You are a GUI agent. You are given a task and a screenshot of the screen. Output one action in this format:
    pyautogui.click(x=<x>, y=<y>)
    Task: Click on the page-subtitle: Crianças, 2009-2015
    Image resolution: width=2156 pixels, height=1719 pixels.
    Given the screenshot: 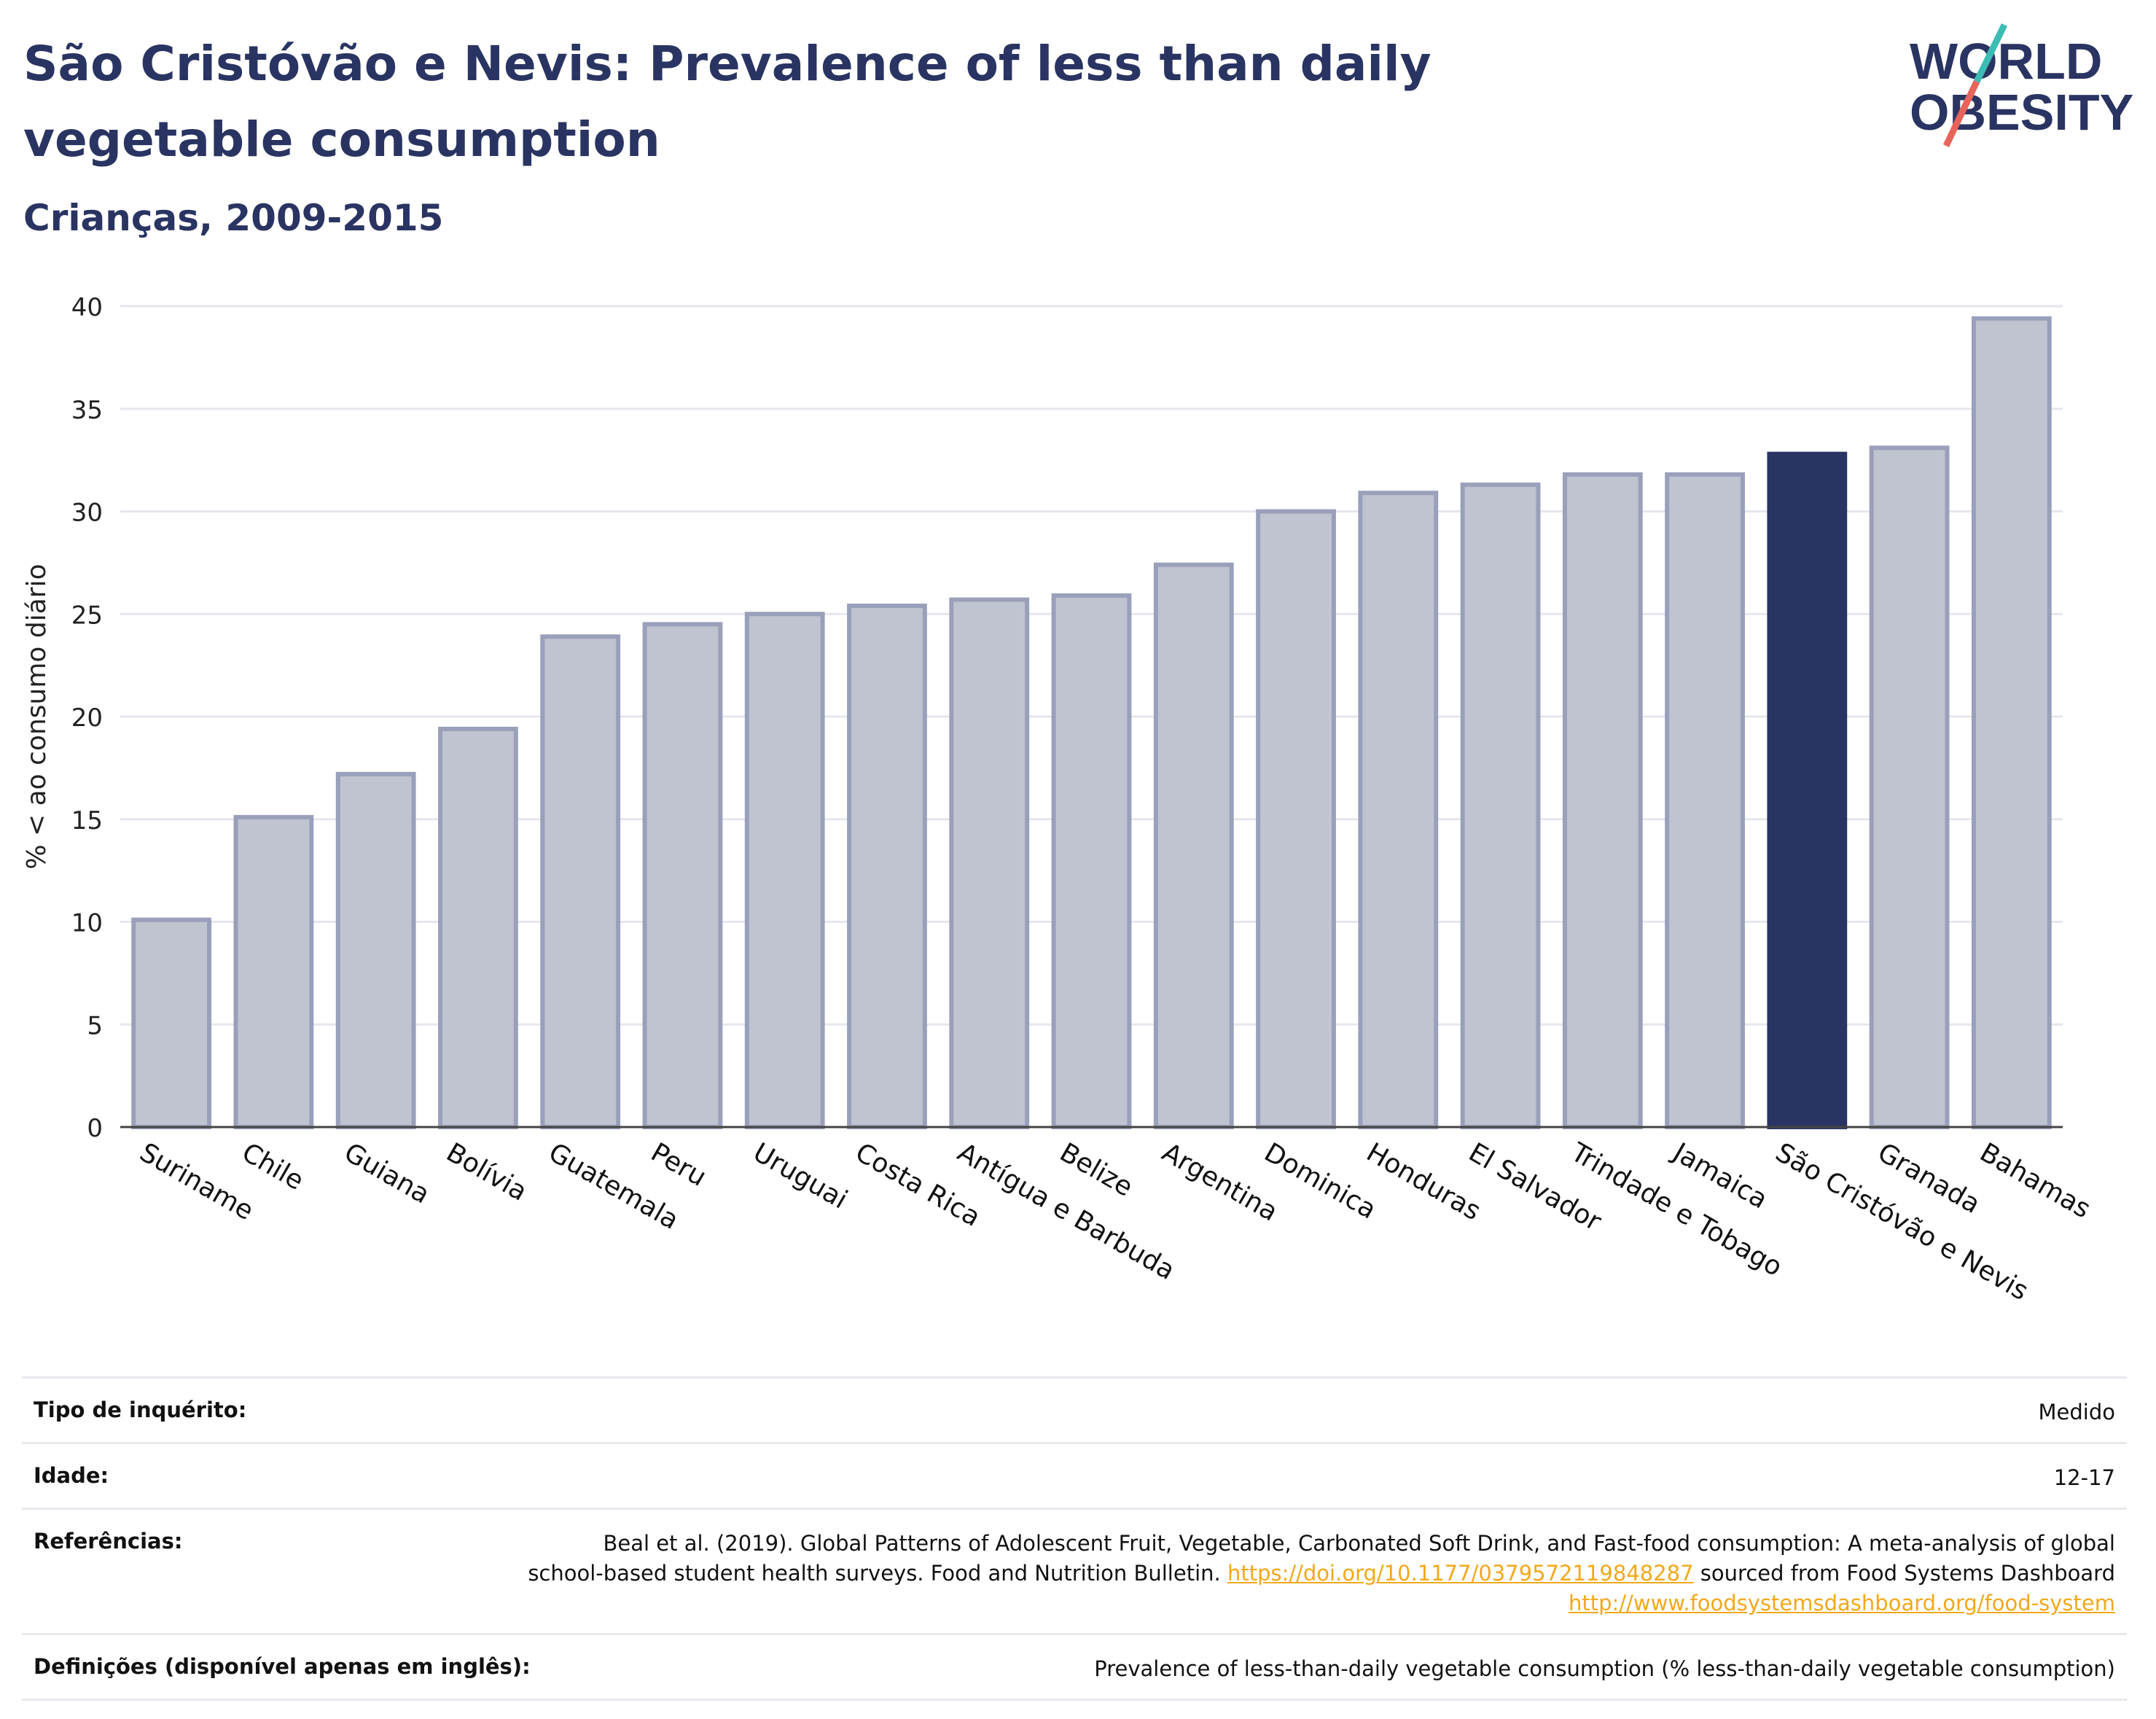 What is the action you would take?
    pyautogui.click(x=233, y=218)
    